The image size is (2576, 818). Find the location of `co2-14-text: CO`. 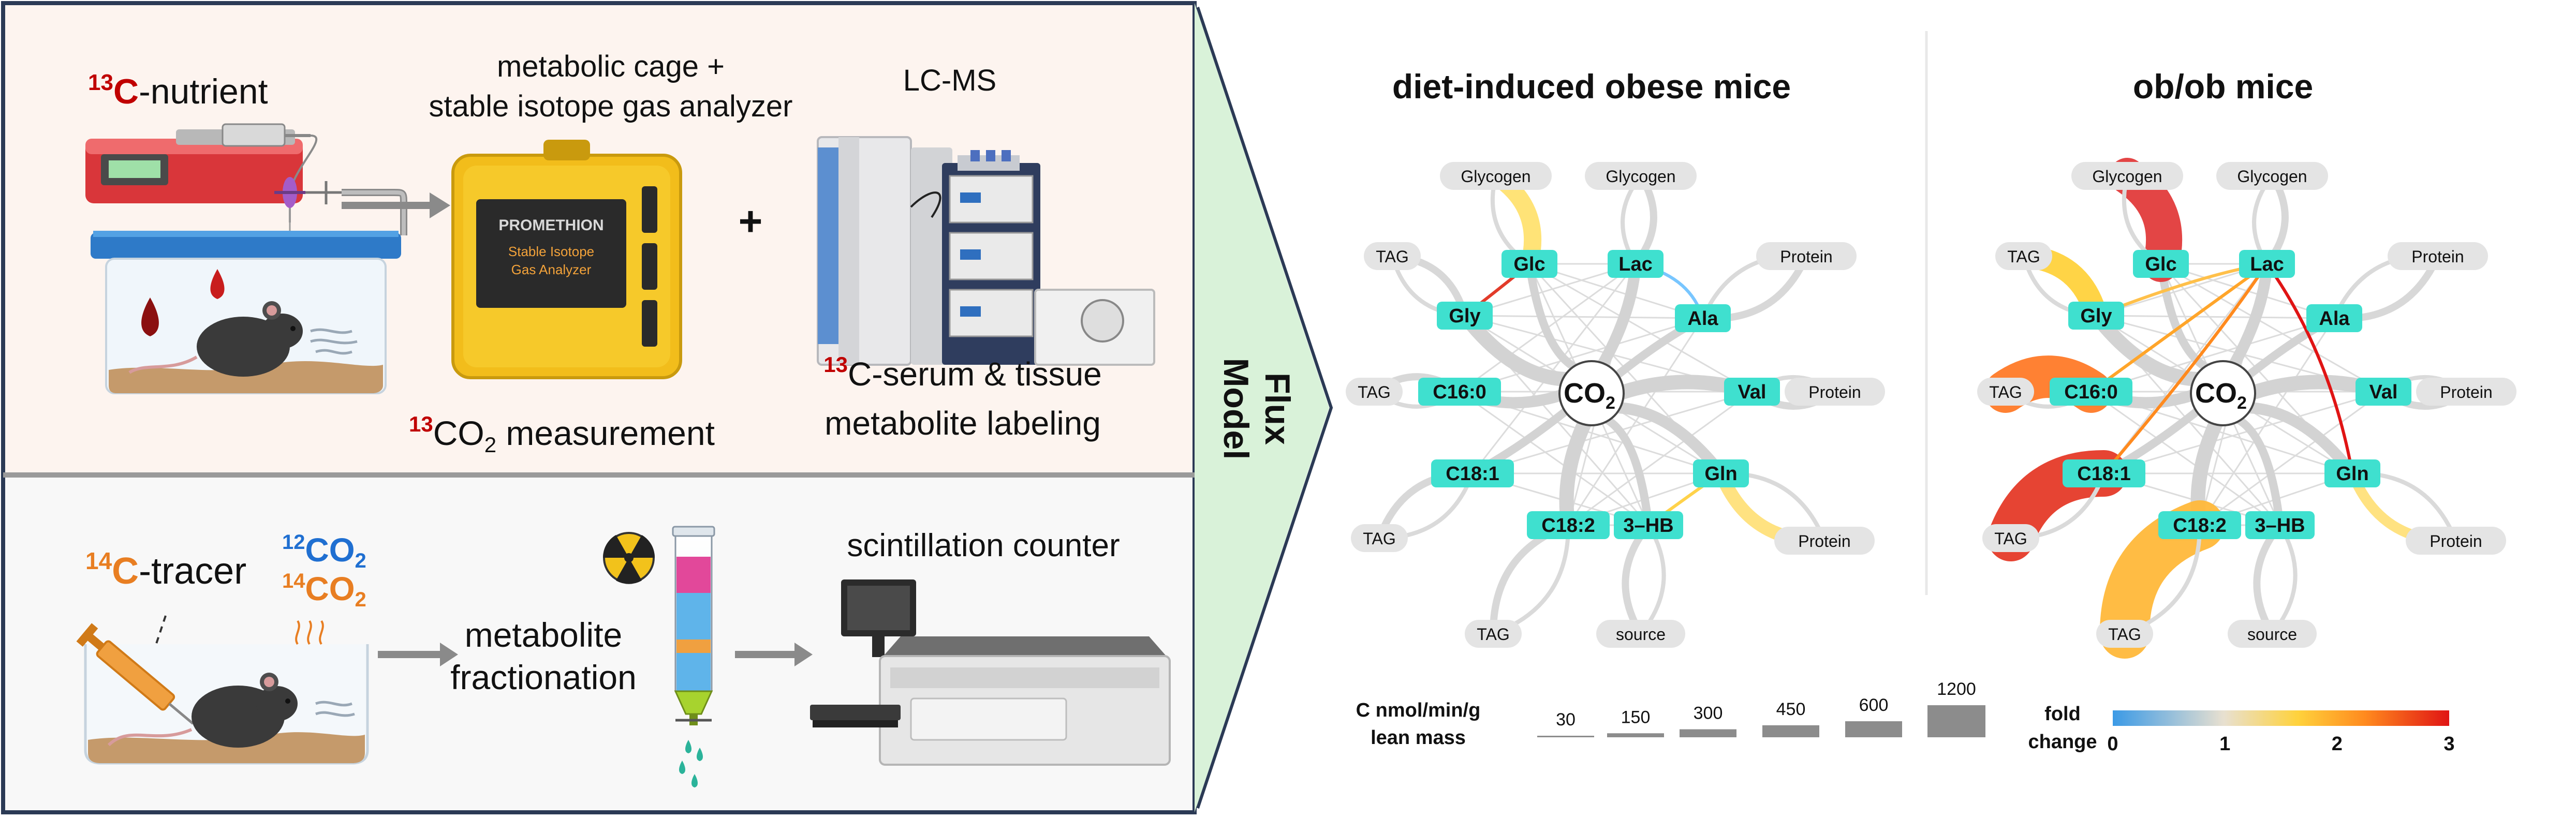

co2-14-text: CO is located at coordinates (330, 588).